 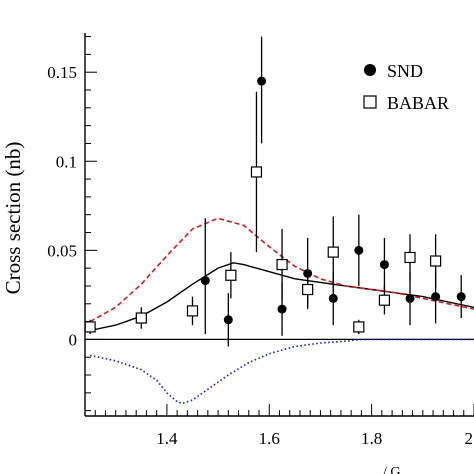 What do you see at coordinates (66, 161) in the screenshot?
I see `y-tick-label: 0.1` at bounding box center [66, 161].